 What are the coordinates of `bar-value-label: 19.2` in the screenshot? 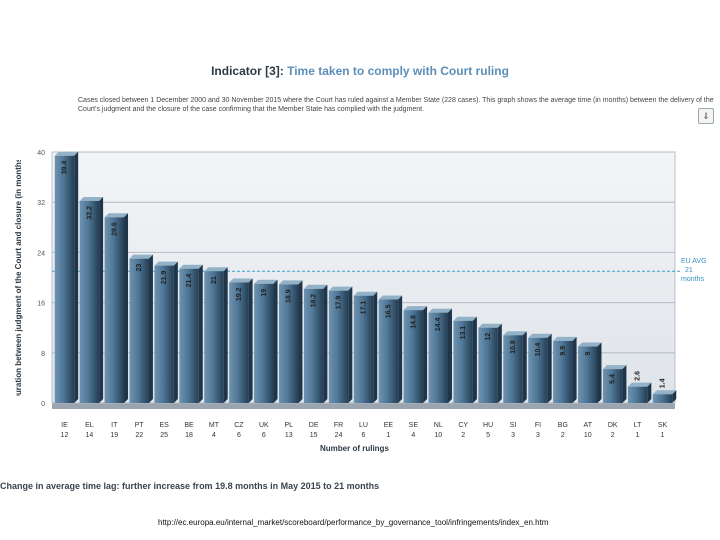 It's located at (239, 294).